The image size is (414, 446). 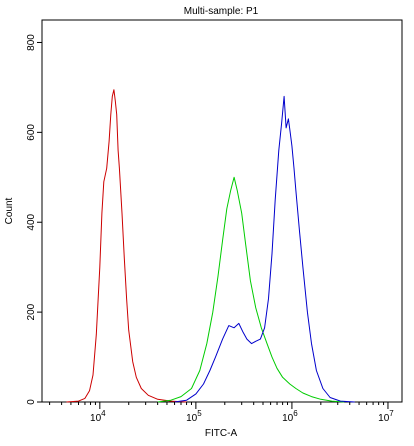 I want to click on x-tick-label: 10⁷, so click(x=386, y=416).